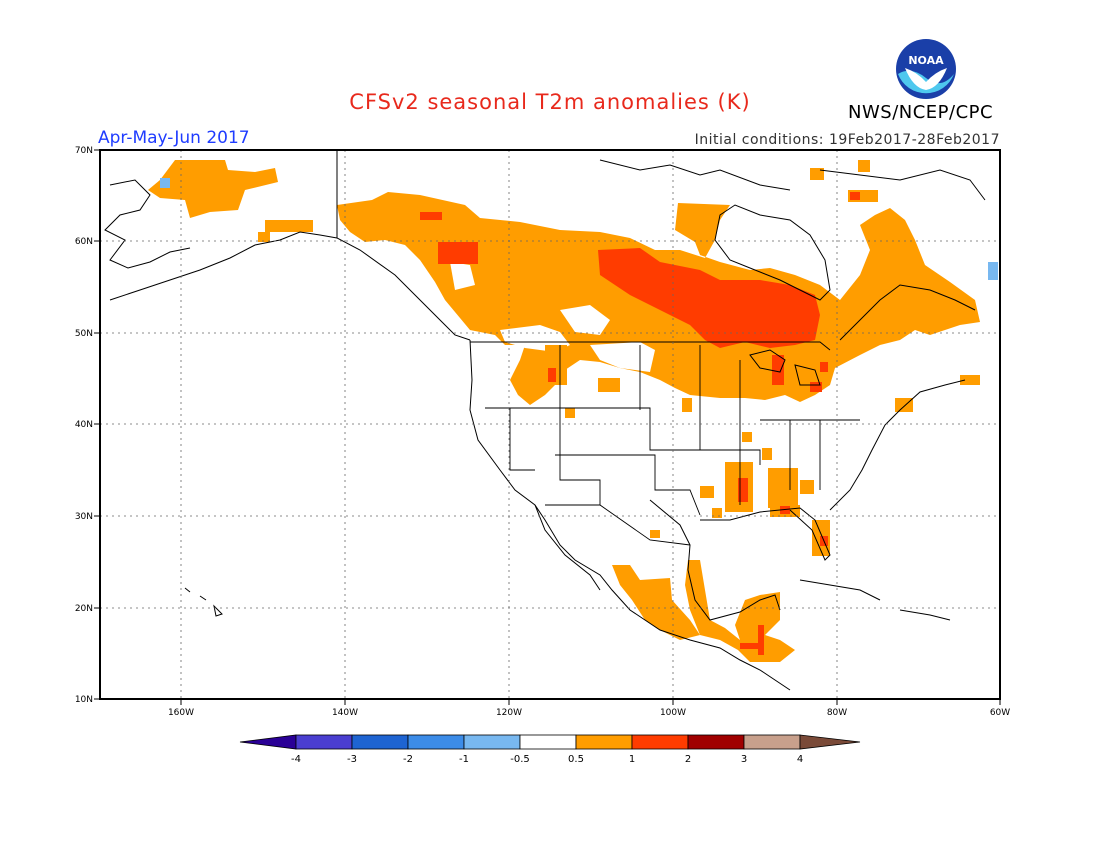 Image resolution: width=1100 pixels, height=850 pixels. Describe the element at coordinates (520, 759) in the screenshot. I see `colorbar-label: -0.5` at that location.